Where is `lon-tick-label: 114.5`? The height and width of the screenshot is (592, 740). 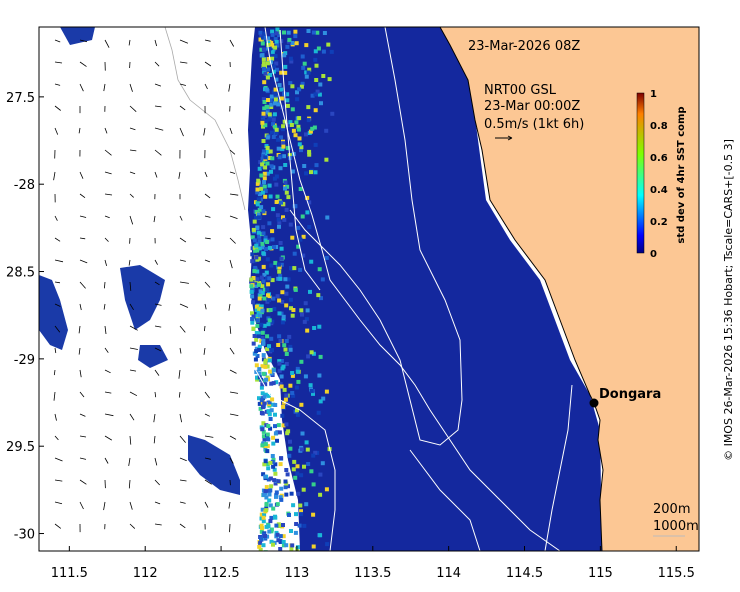
lon-tick-label: 114.5 is located at coordinates (524, 573).